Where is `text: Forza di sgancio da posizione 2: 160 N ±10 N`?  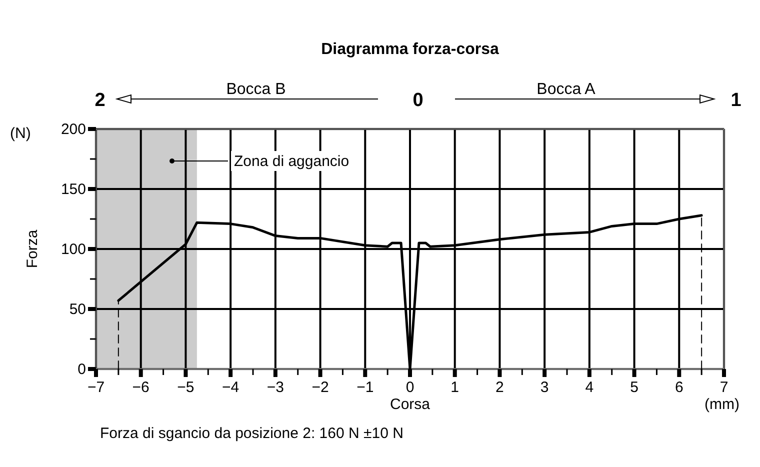 text: Forza di sgancio da posizione 2: 160 N ±10 N is located at coordinates (252, 433).